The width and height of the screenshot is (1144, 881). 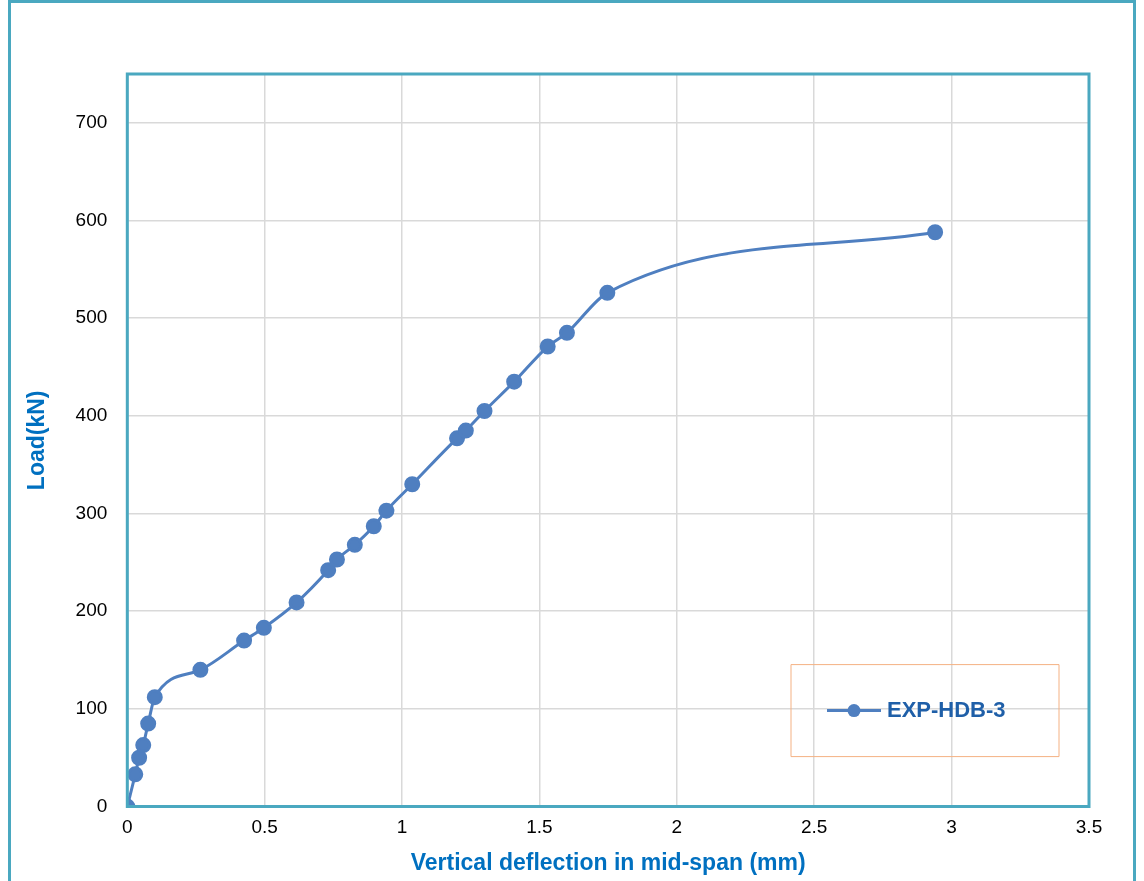 I want to click on y-tick-label: 300, so click(x=91, y=512).